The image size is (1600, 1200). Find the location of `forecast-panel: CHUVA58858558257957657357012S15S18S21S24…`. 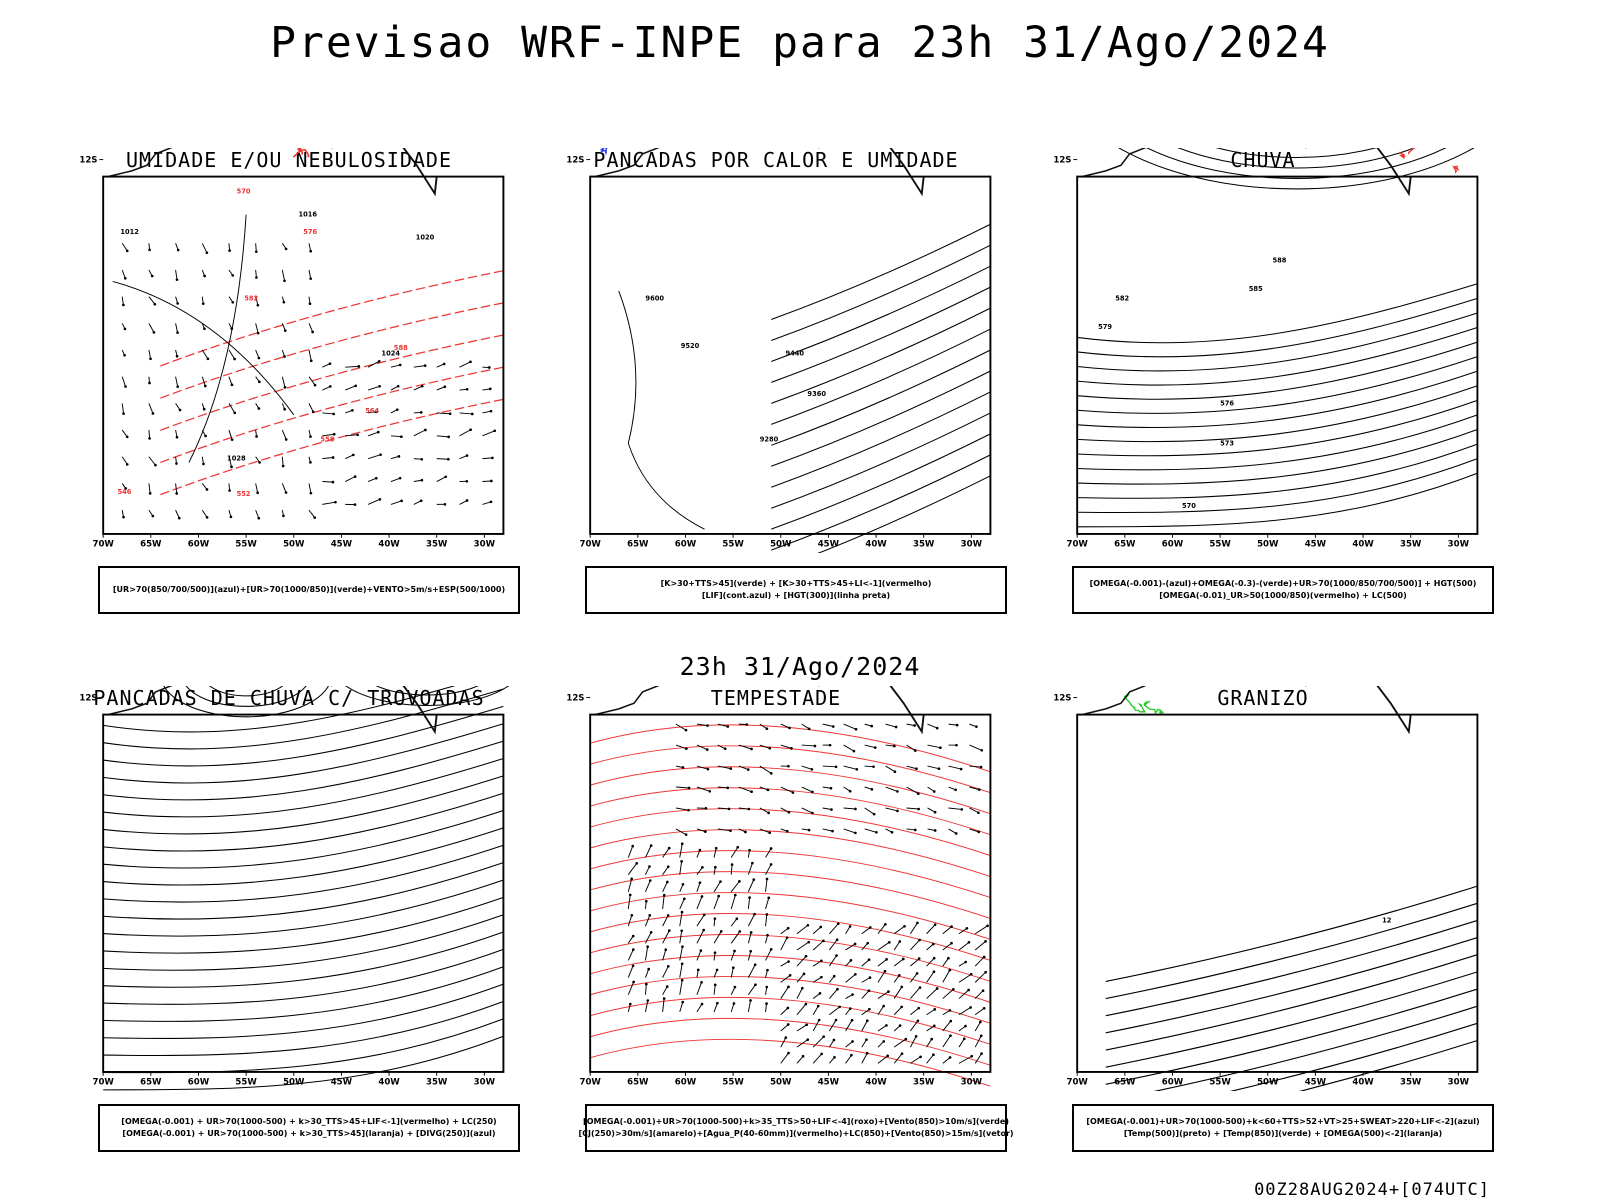

forecast-panel: CHUVA58858558257957657357012S15S18S21S24… is located at coordinates (1263, 385).